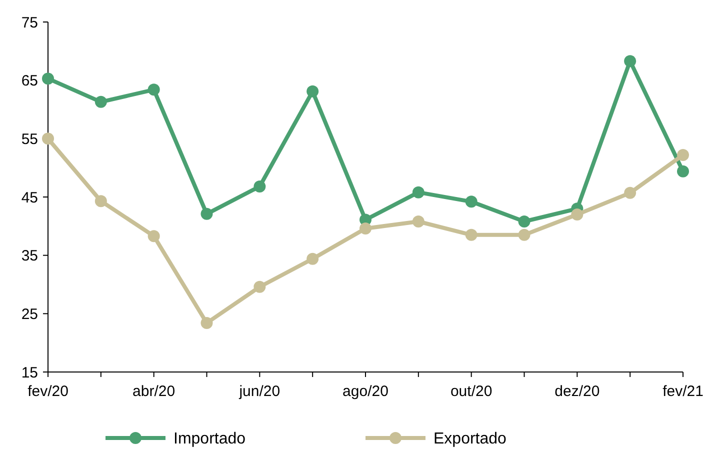  I want to click on x-tick-label: abr/20, so click(154, 391).